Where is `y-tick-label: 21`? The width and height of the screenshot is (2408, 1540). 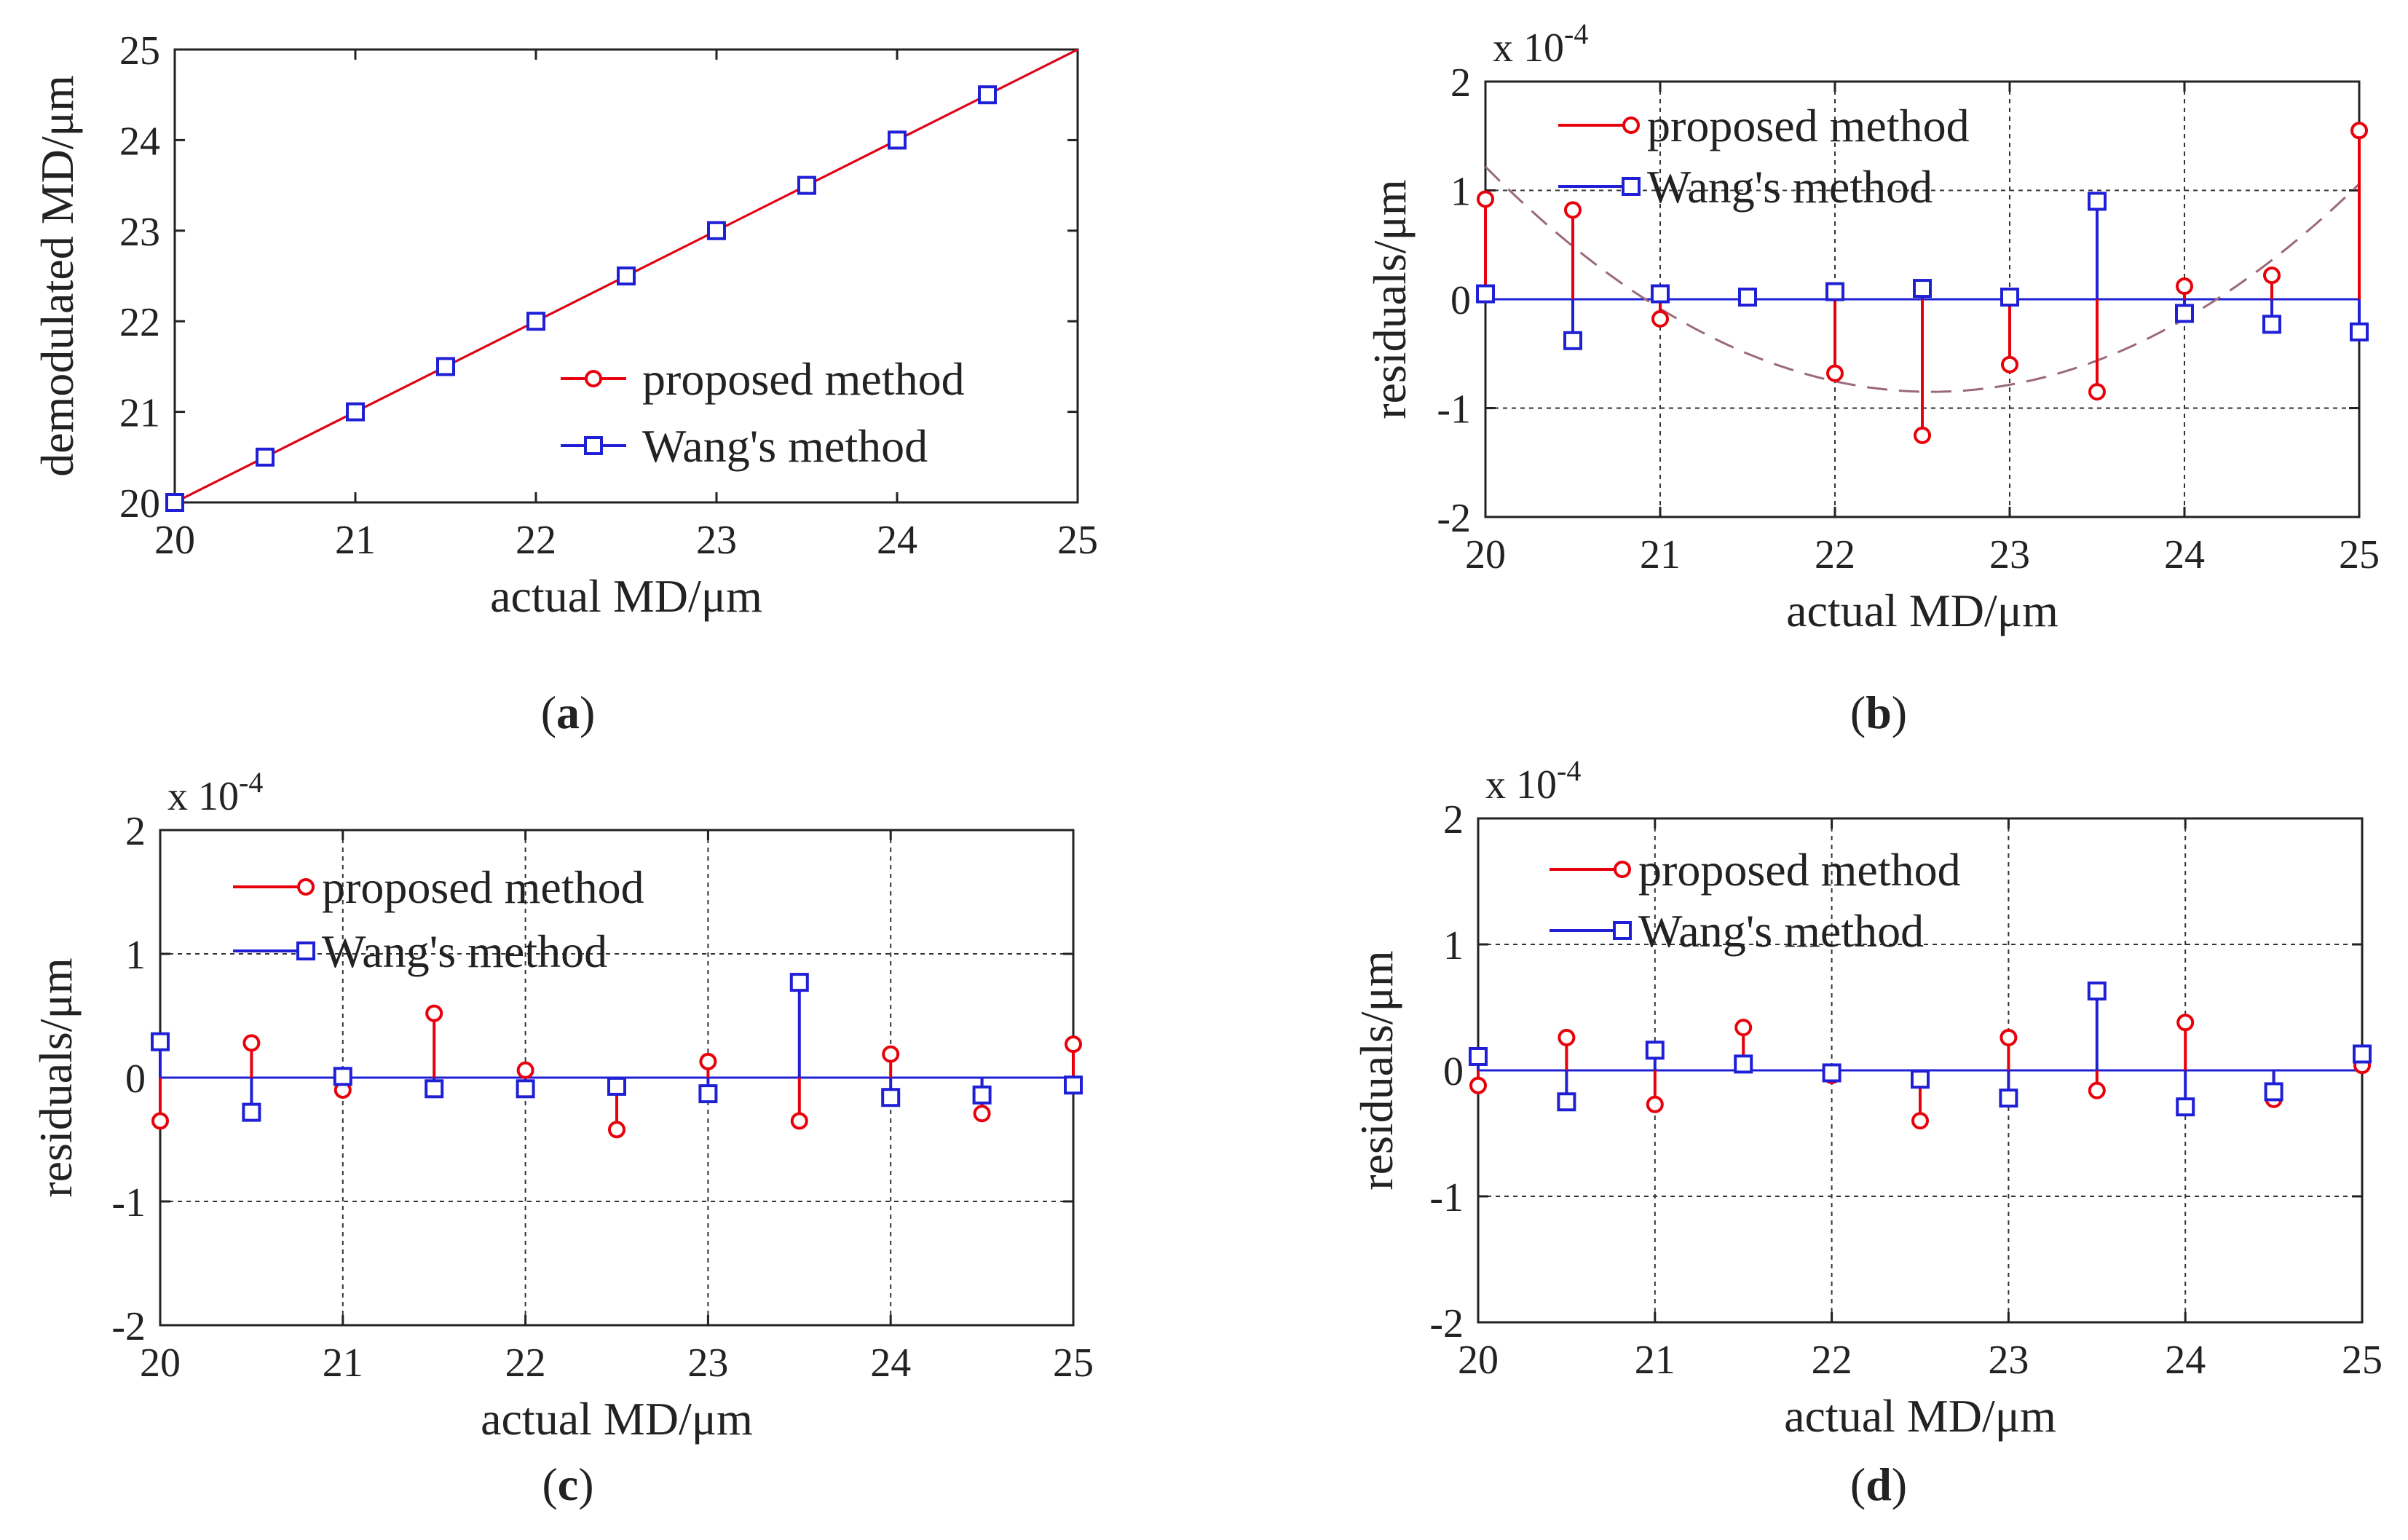
y-tick-label: 21 is located at coordinates (139, 414).